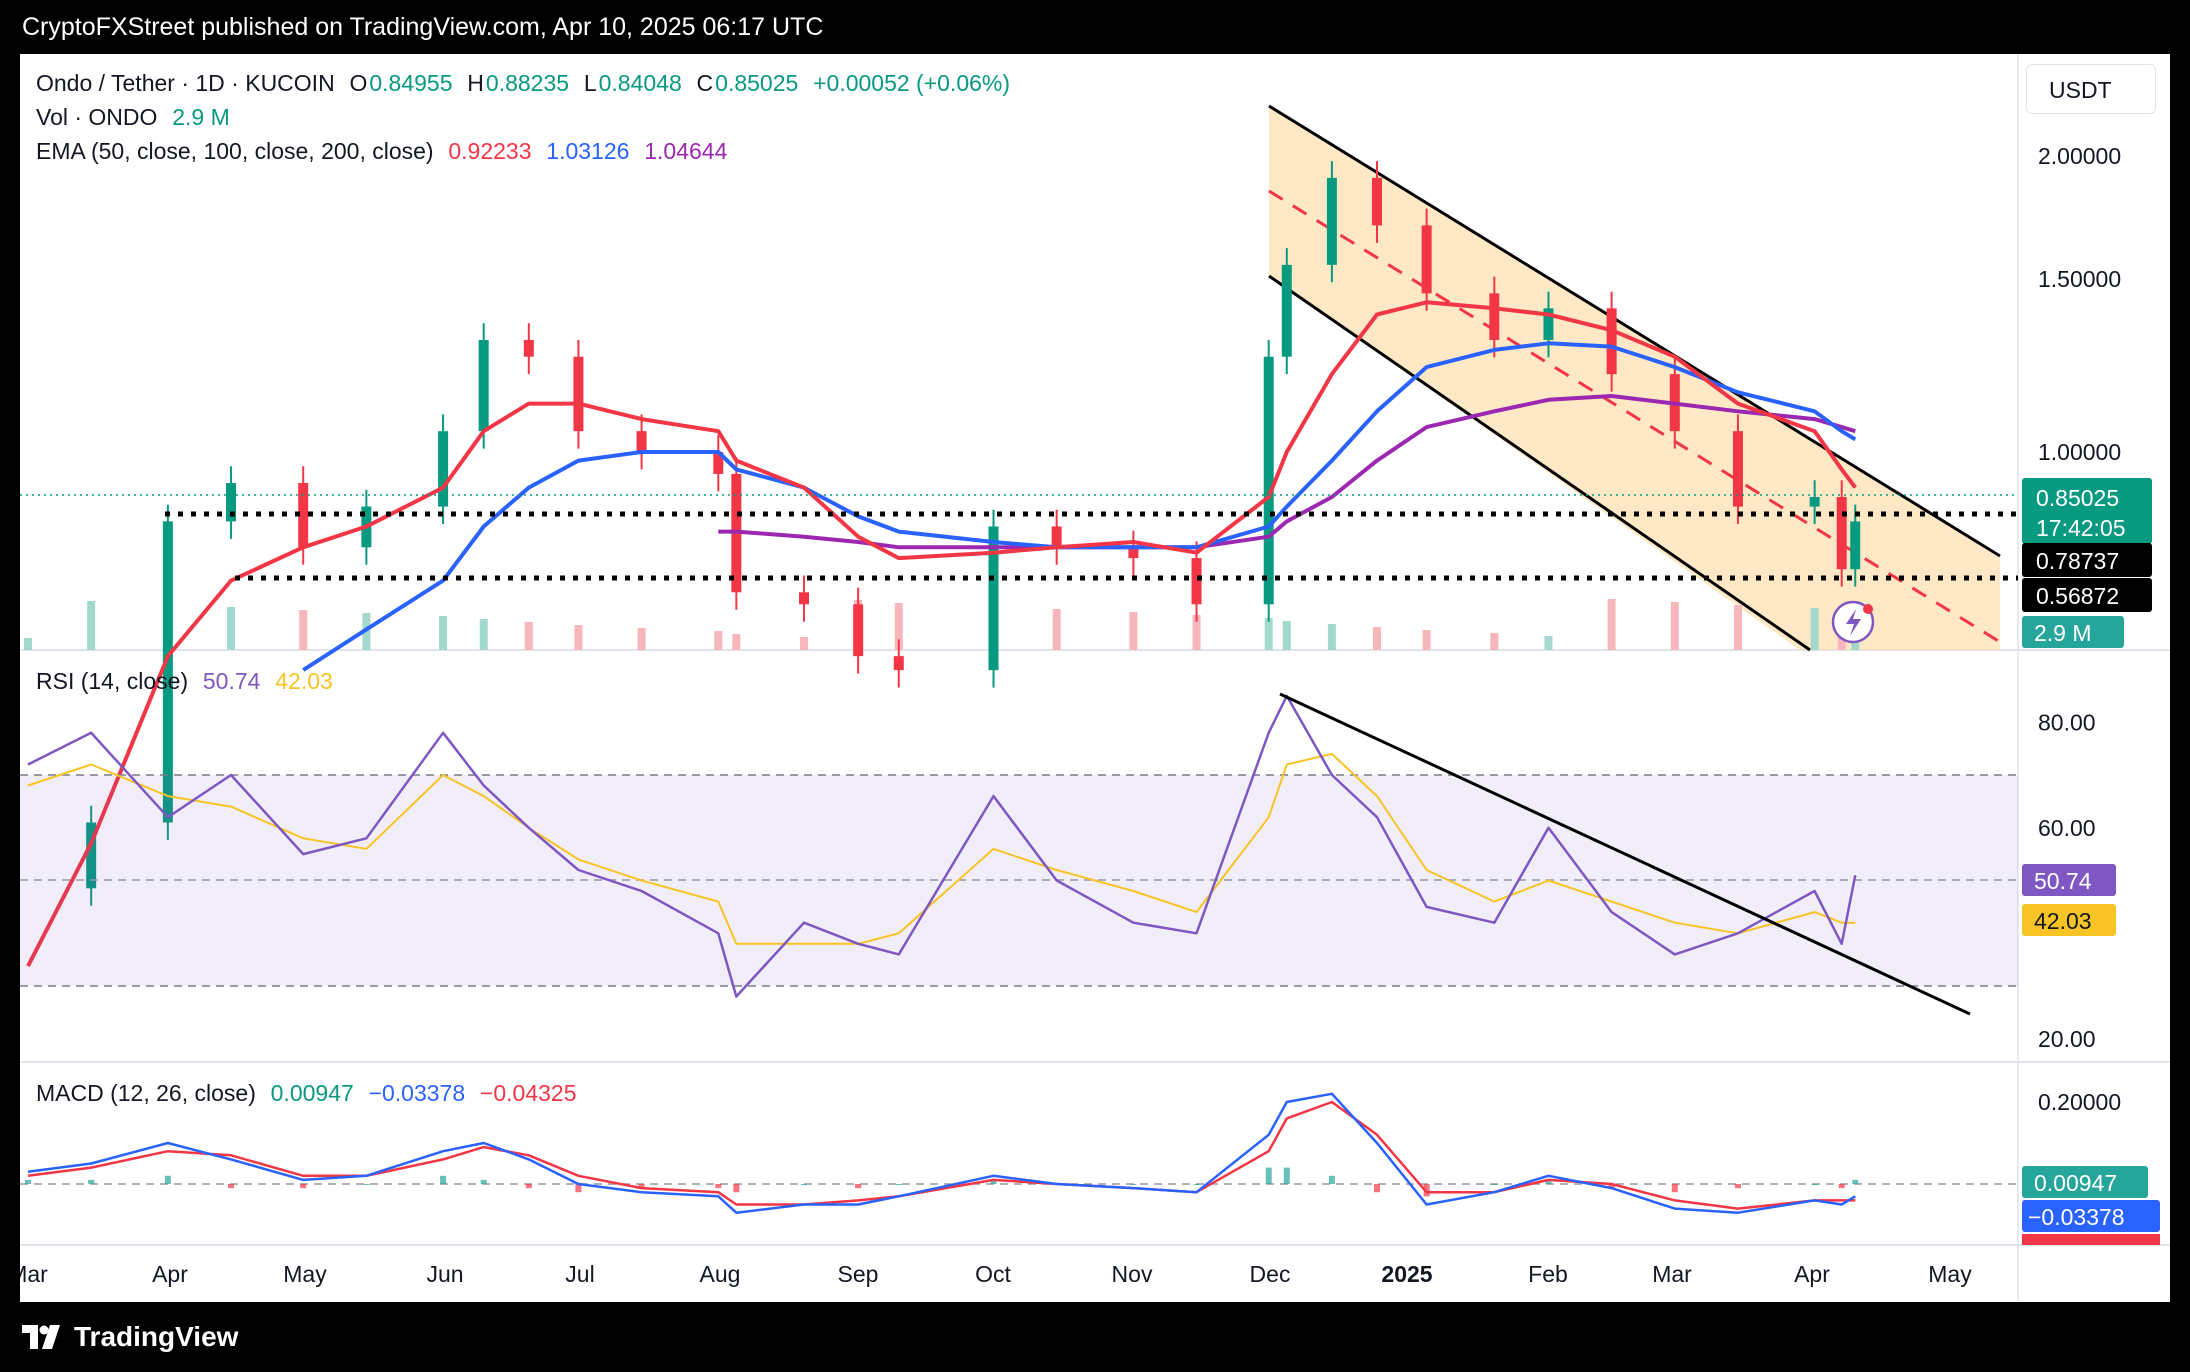 The width and height of the screenshot is (2190, 1372). What do you see at coordinates (1634, 331) in the screenshot?
I see `channel-upper-line` at bounding box center [1634, 331].